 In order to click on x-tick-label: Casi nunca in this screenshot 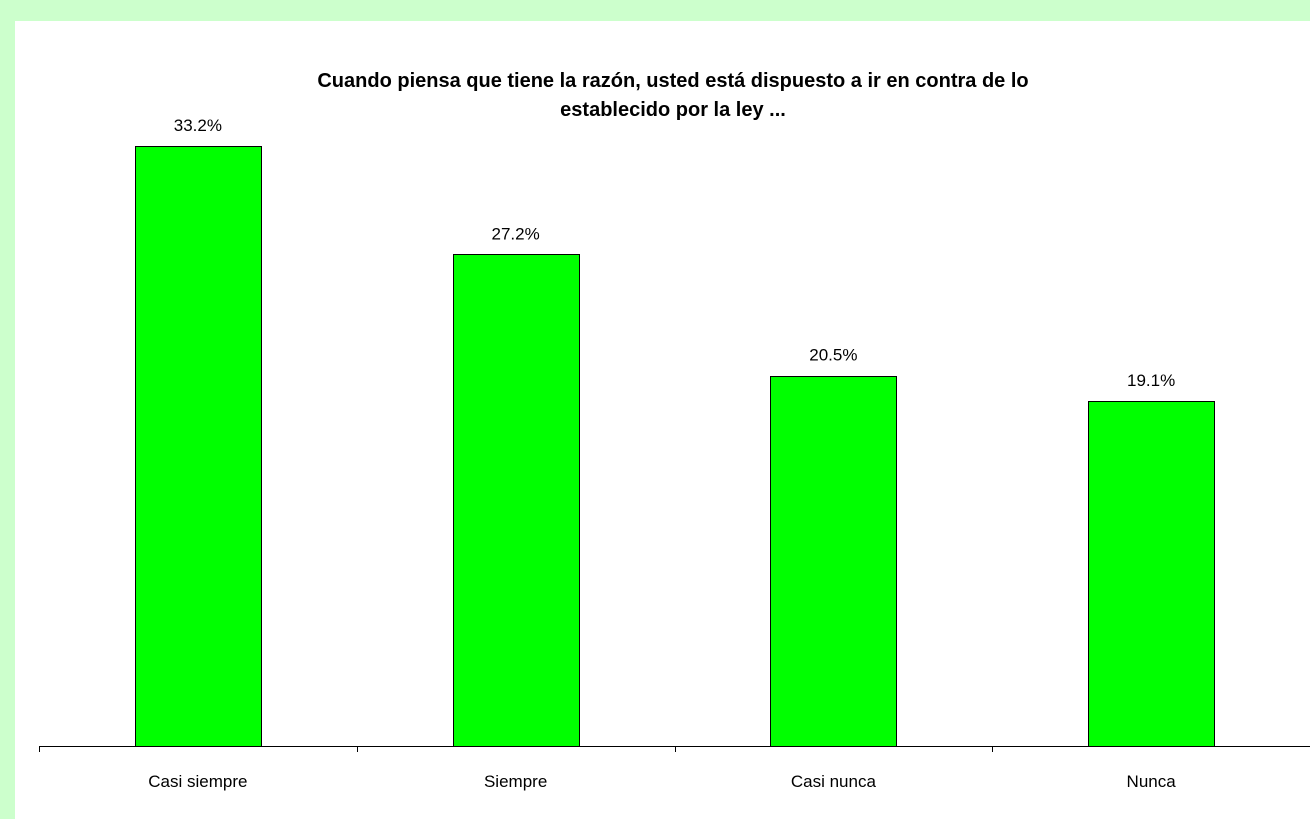, I will do `click(834, 781)`.